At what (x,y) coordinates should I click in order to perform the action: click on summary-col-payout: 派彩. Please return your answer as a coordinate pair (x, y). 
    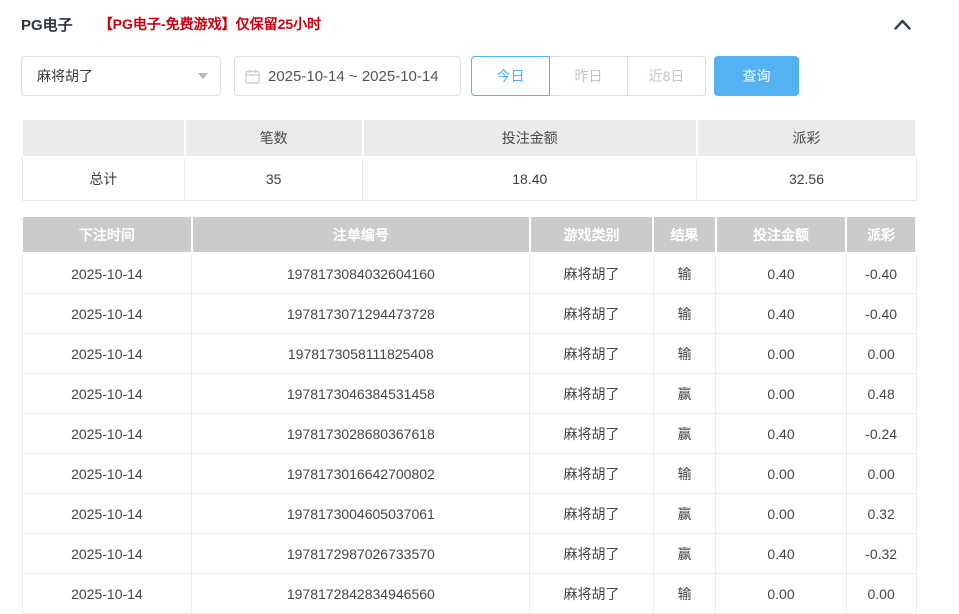
    Looking at the image, I should click on (806, 138).